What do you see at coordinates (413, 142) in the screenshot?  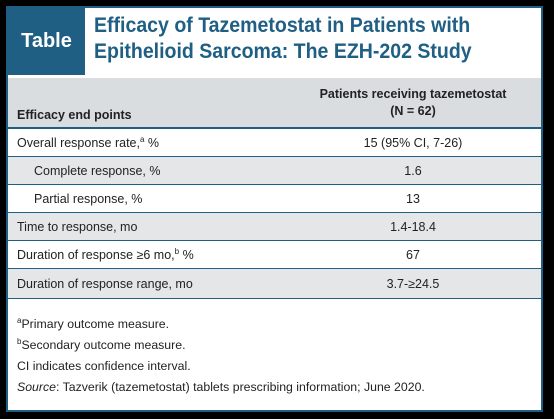 I see `row-value: 15 (95% CI, 7-26)` at bounding box center [413, 142].